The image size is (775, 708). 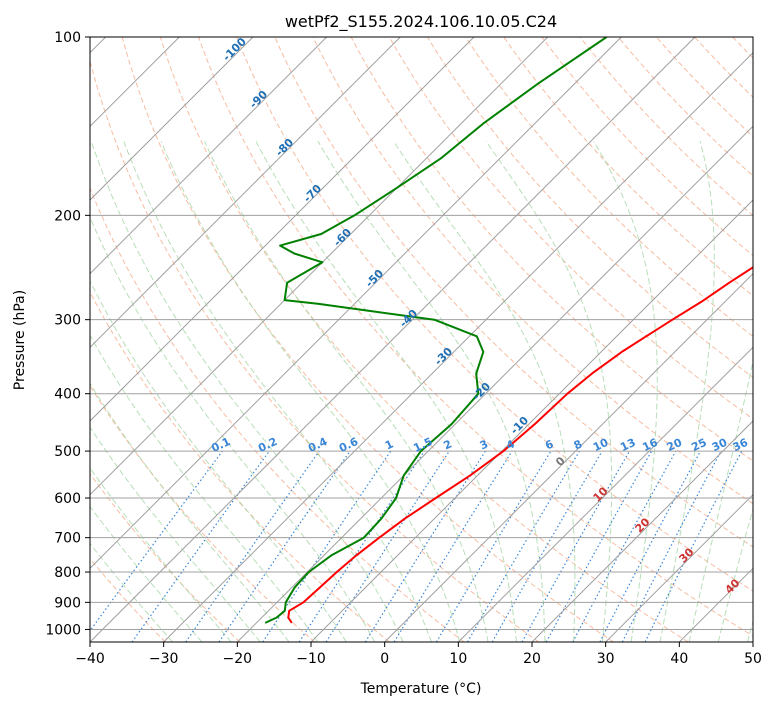 What do you see at coordinates (238, 659) in the screenshot?
I see `x-tick-label: −20` at bounding box center [238, 659].